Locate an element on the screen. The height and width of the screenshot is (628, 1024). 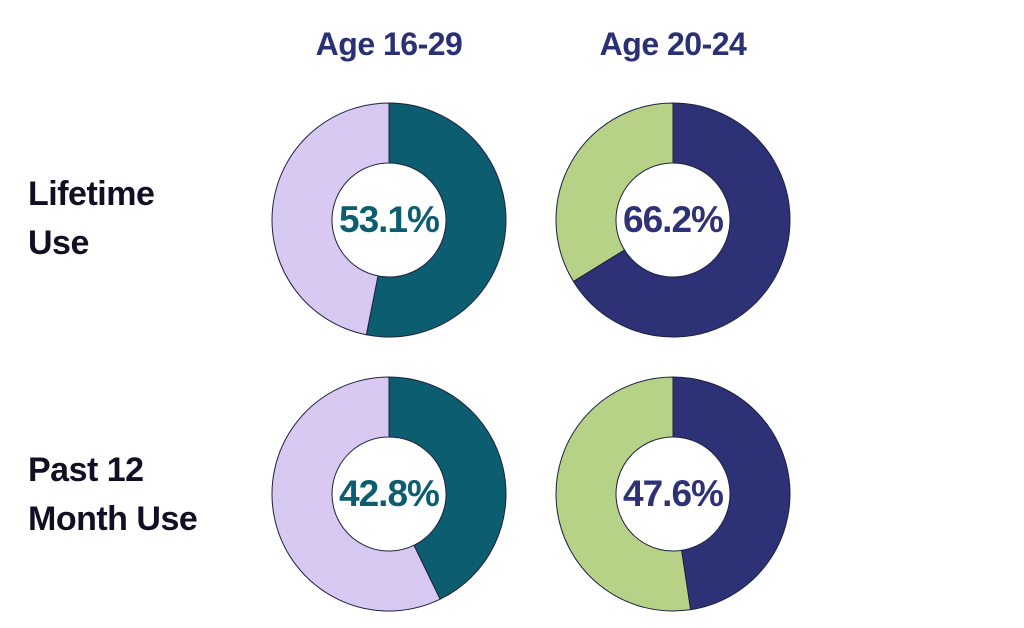
row-label-past-12-month-use: Past 12 Month Use is located at coordinates (143, 495).